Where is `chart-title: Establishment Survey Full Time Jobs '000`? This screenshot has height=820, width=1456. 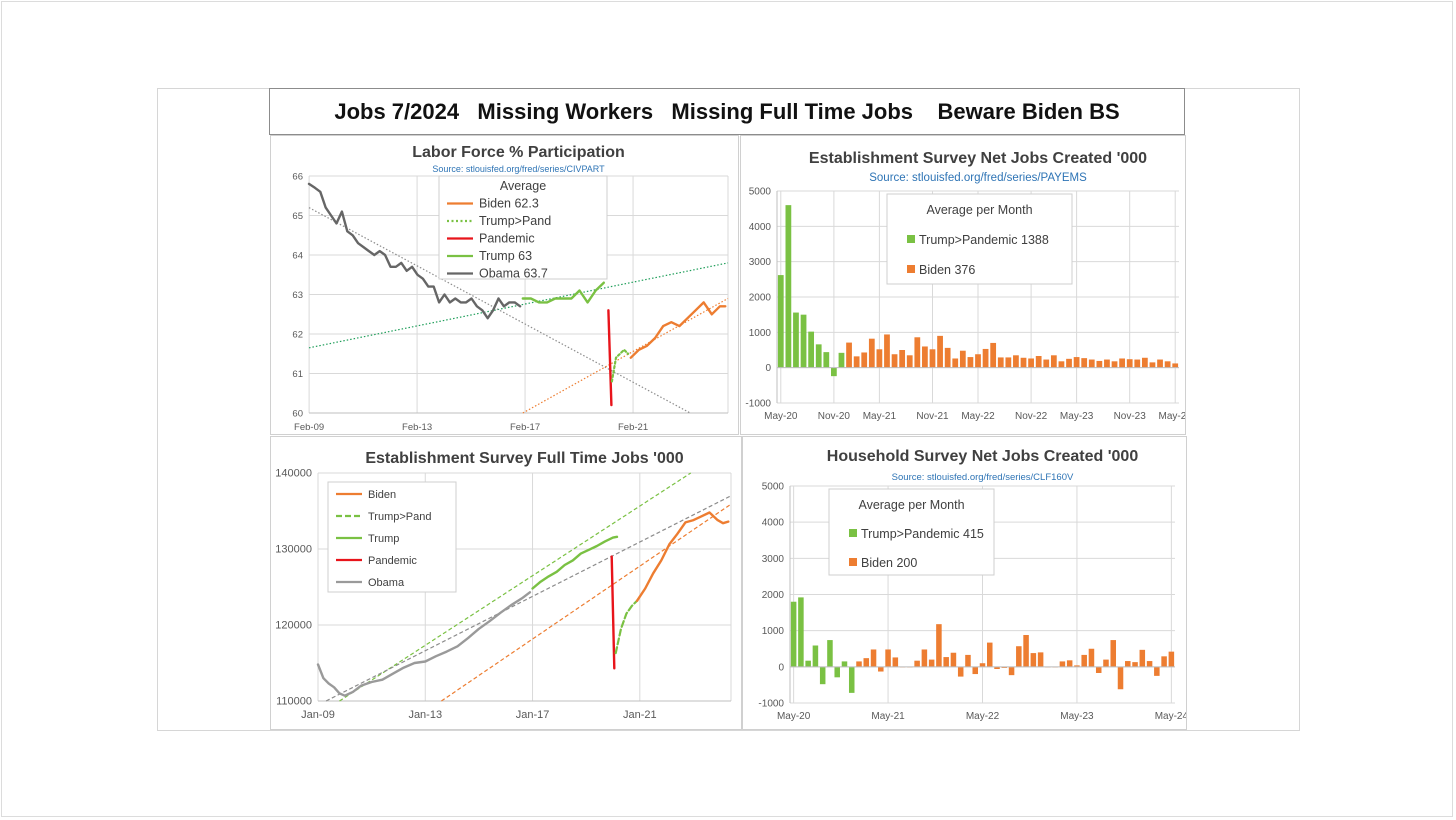 chart-title: Establishment Survey Full Time Jobs '000 is located at coordinates (524, 458).